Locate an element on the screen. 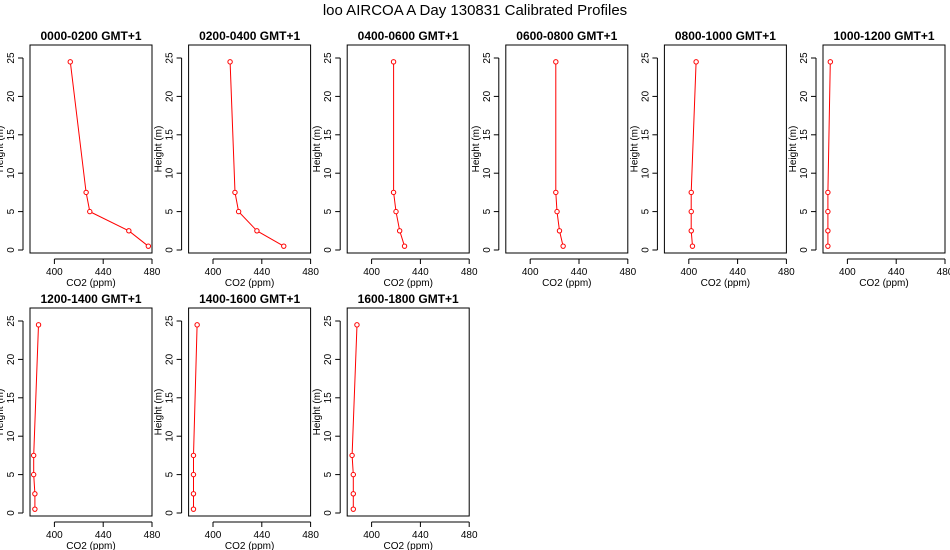  panel-2-y-label: Height (m) is located at coordinates (159, 149).